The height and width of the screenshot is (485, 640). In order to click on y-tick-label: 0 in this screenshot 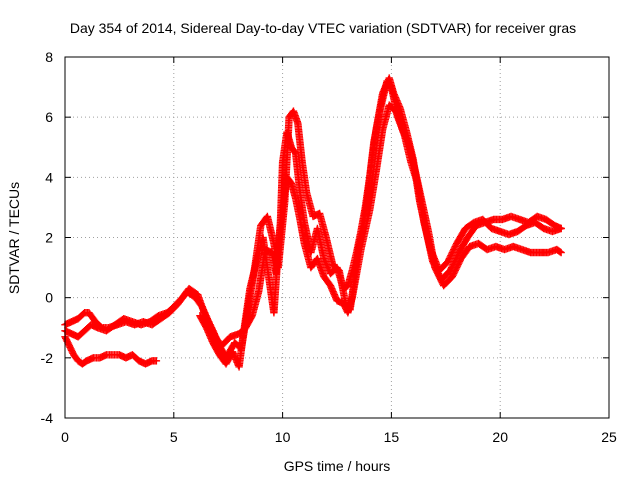, I will do `click(49, 298)`.